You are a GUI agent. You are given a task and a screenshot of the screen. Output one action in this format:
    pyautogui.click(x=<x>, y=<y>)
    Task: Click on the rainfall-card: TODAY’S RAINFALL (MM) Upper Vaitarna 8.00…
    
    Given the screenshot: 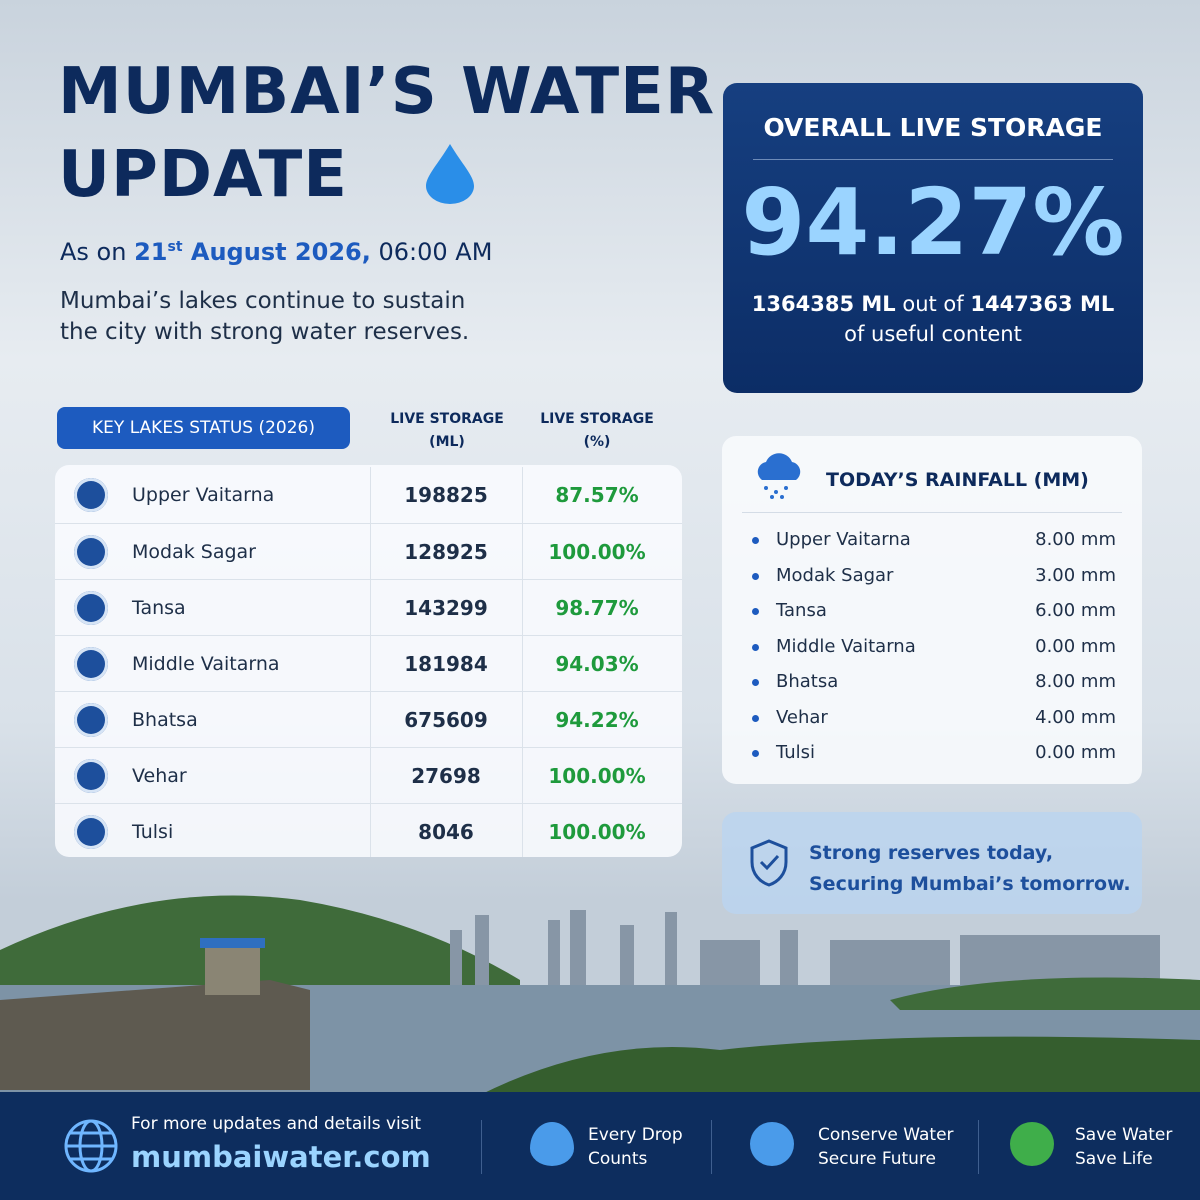 What is the action you would take?
    pyautogui.click(x=932, y=610)
    